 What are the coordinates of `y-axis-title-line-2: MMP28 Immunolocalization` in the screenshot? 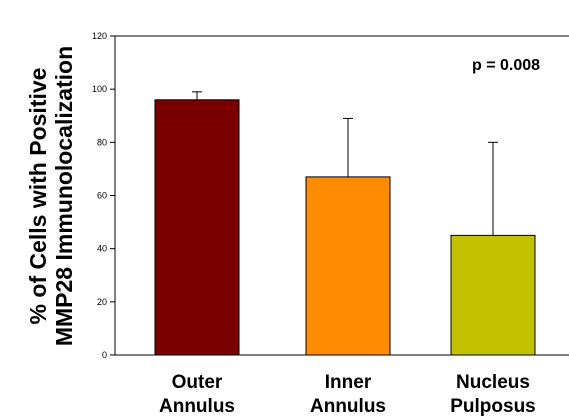 It's located at (64, 196).